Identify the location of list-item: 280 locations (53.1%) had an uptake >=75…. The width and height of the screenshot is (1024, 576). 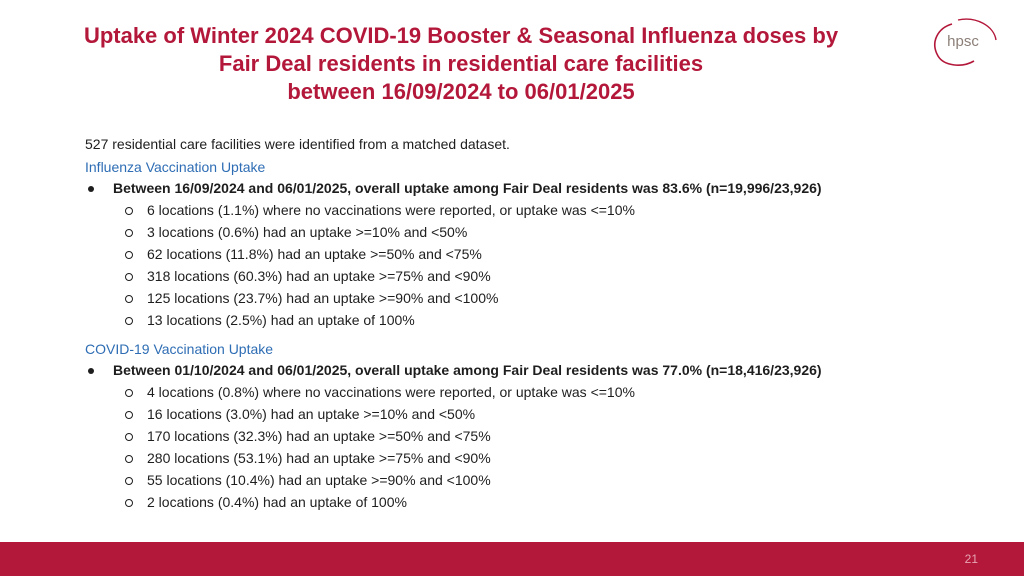
(554, 458).